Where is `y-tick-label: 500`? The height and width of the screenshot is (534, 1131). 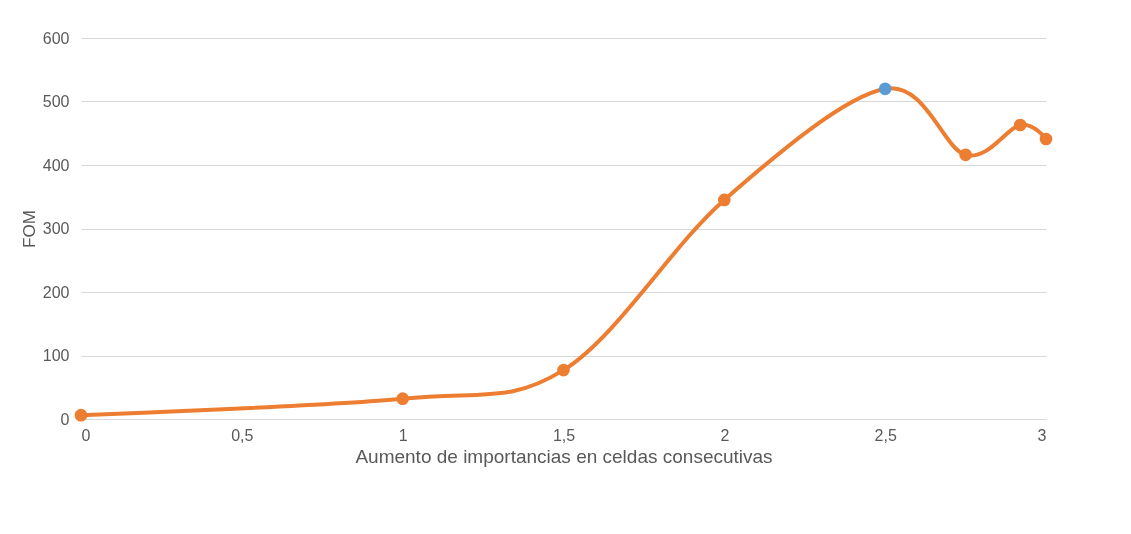 y-tick-label: 500 is located at coordinates (56, 101).